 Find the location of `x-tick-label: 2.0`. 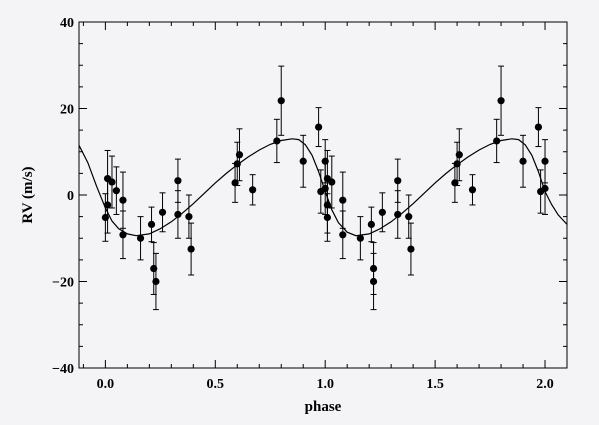

x-tick-label: 2.0 is located at coordinates (545, 384).